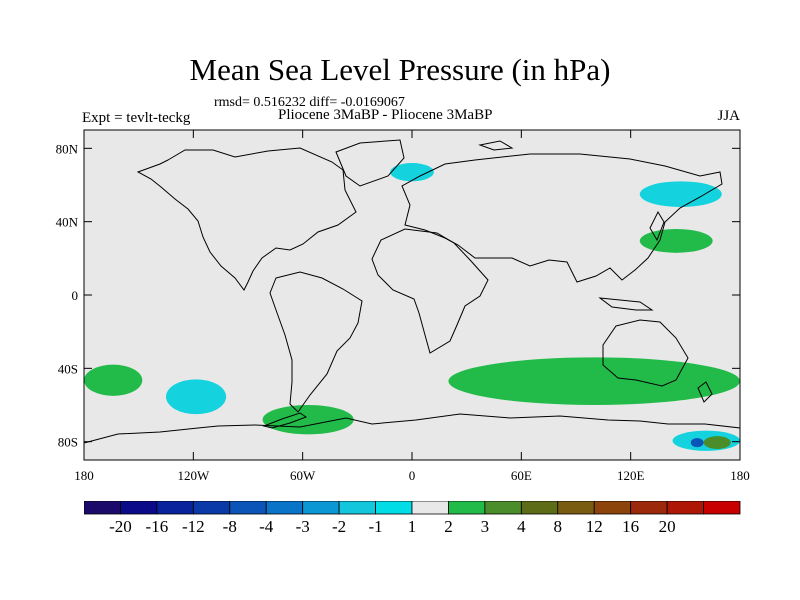 The image size is (800, 600). Describe the element at coordinates (193, 475) in the screenshot. I see `x-tick-label: 120W` at that location.